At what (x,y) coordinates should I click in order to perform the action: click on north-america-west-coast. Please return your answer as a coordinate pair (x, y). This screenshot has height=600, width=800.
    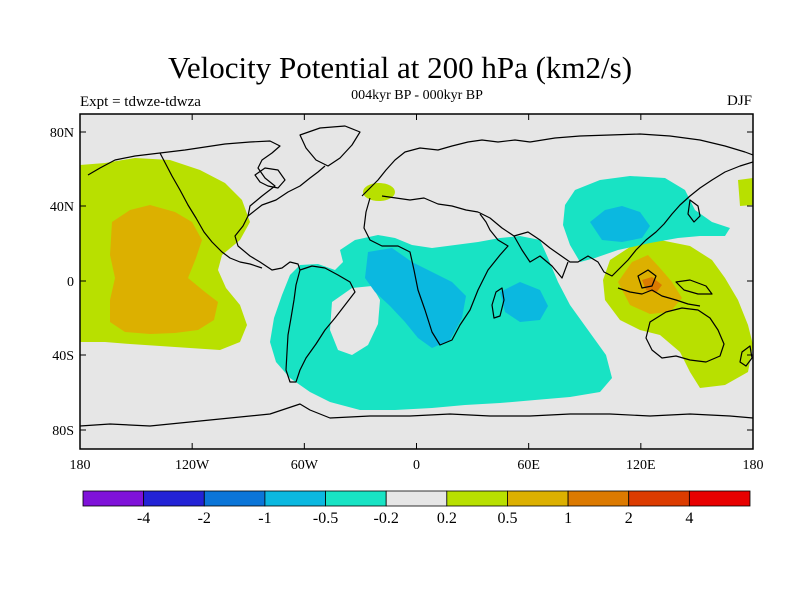
    Looking at the image, I should click on (211, 210).